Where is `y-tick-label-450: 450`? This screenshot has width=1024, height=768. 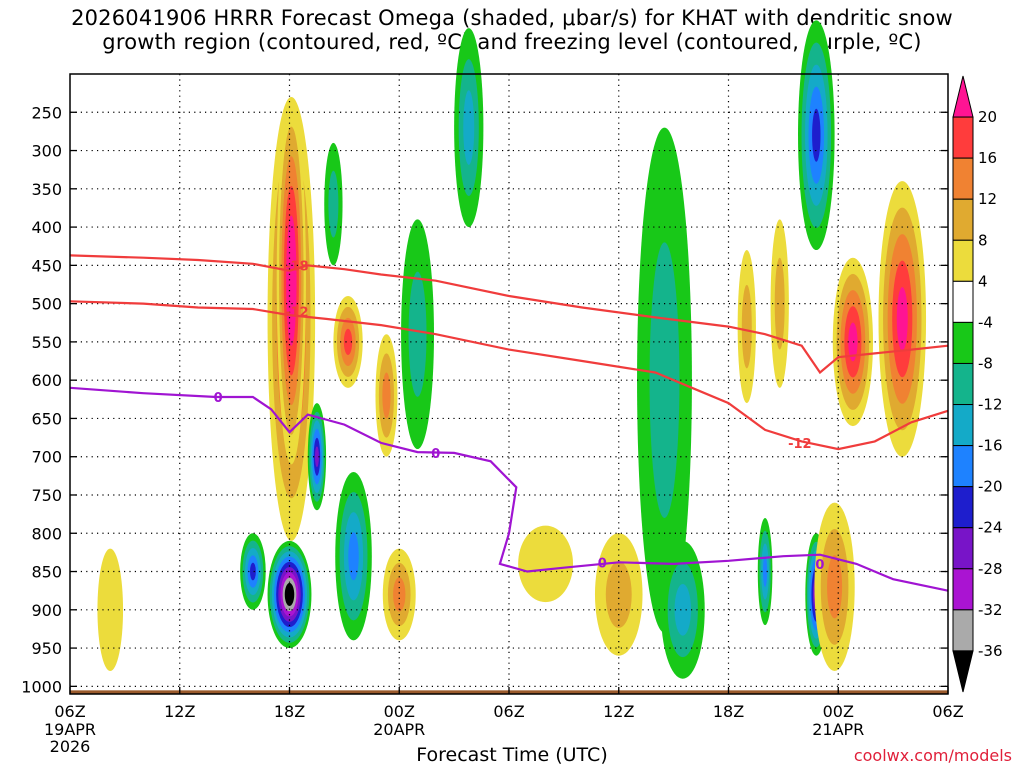 y-tick-label-450: 450 is located at coordinates (46, 265).